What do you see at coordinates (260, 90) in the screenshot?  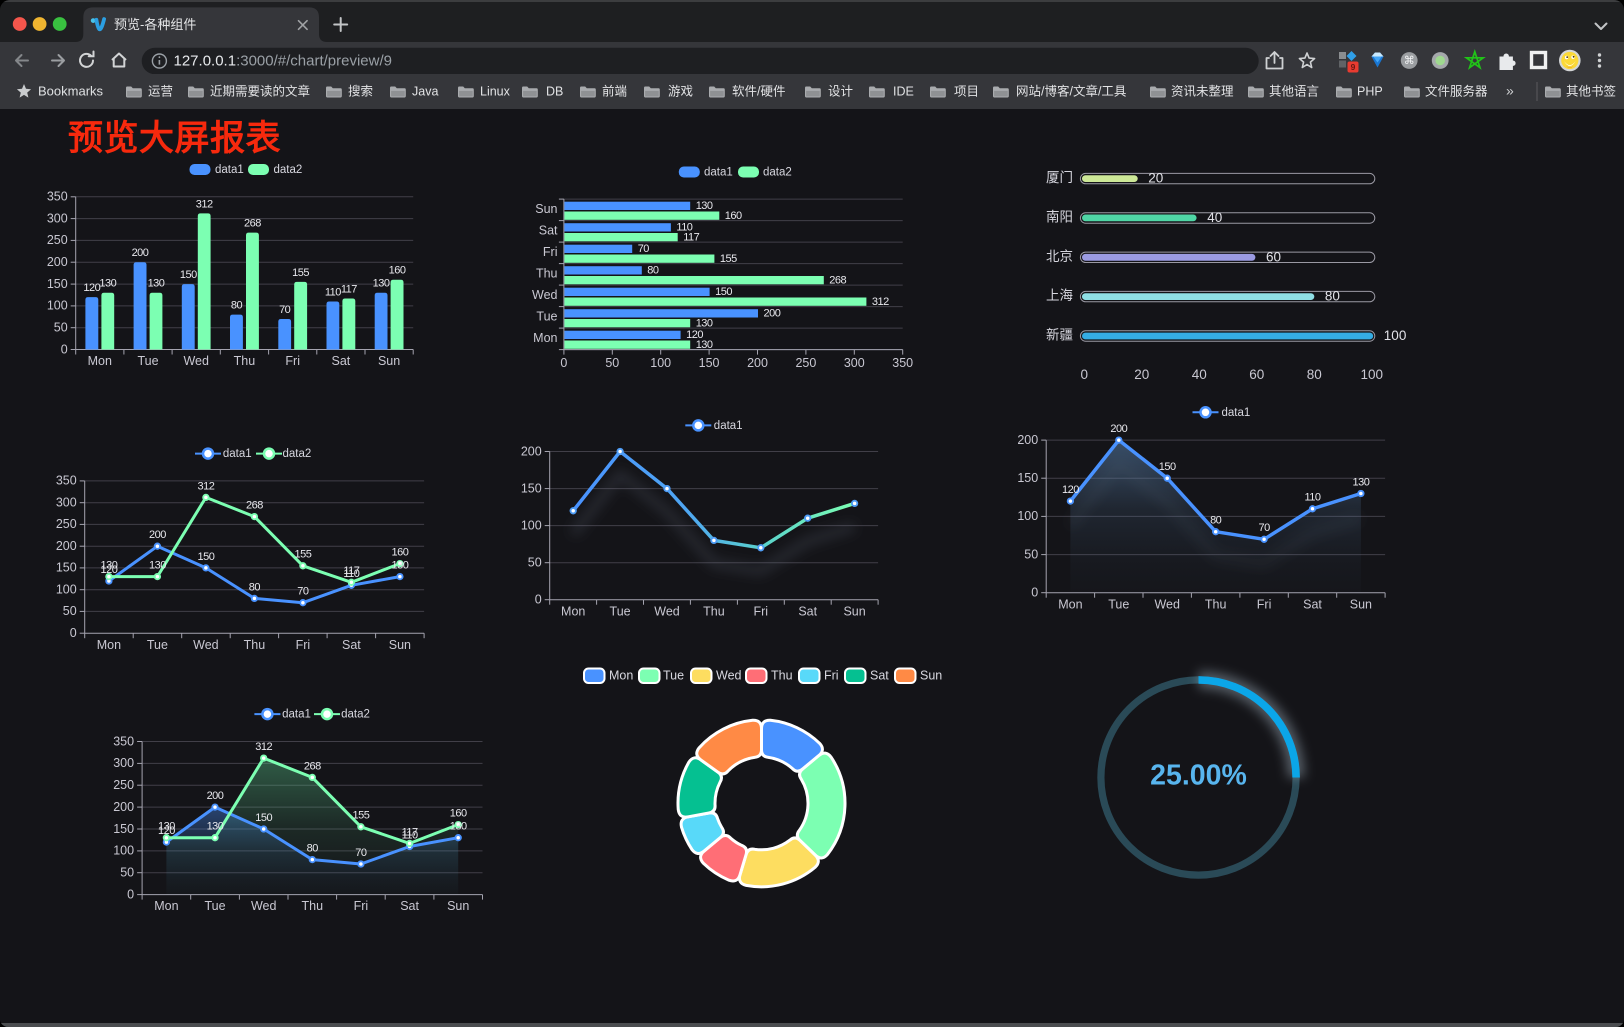 I see `svg-text: 近期需要读的文章` at bounding box center [260, 90].